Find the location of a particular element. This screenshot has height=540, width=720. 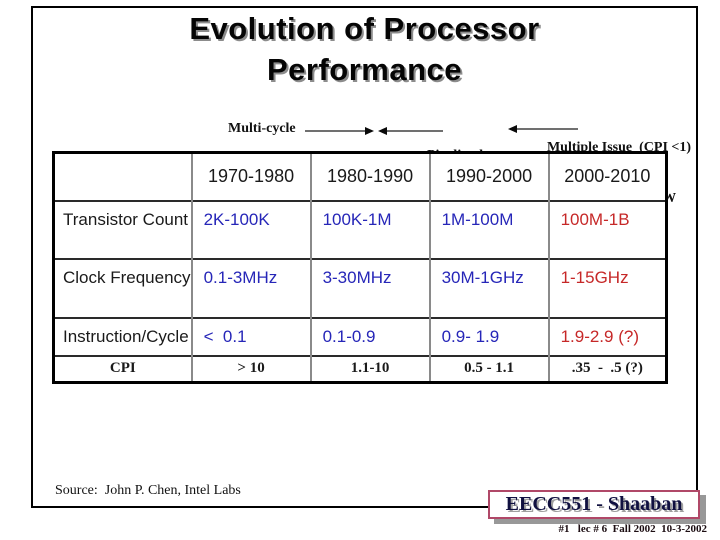

row-label: CPI is located at coordinates (122, 368).